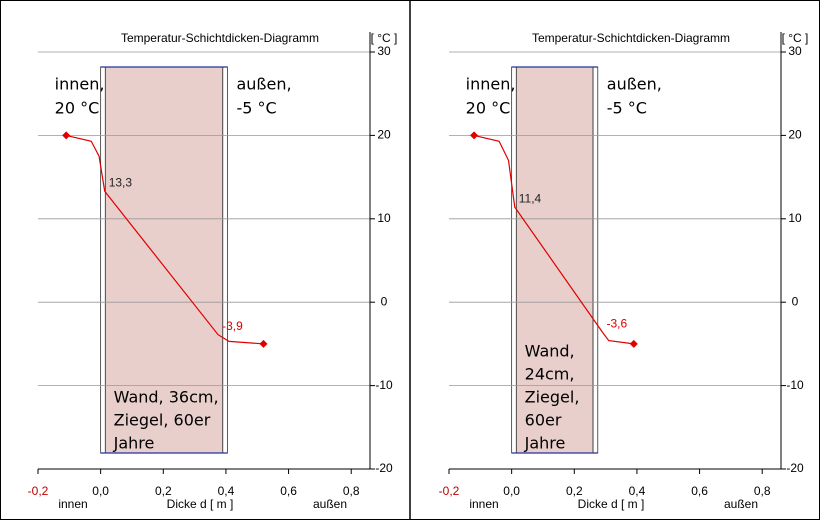  Describe the element at coordinates (543, 420) in the screenshot. I see `wall-label: 60er` at that location.